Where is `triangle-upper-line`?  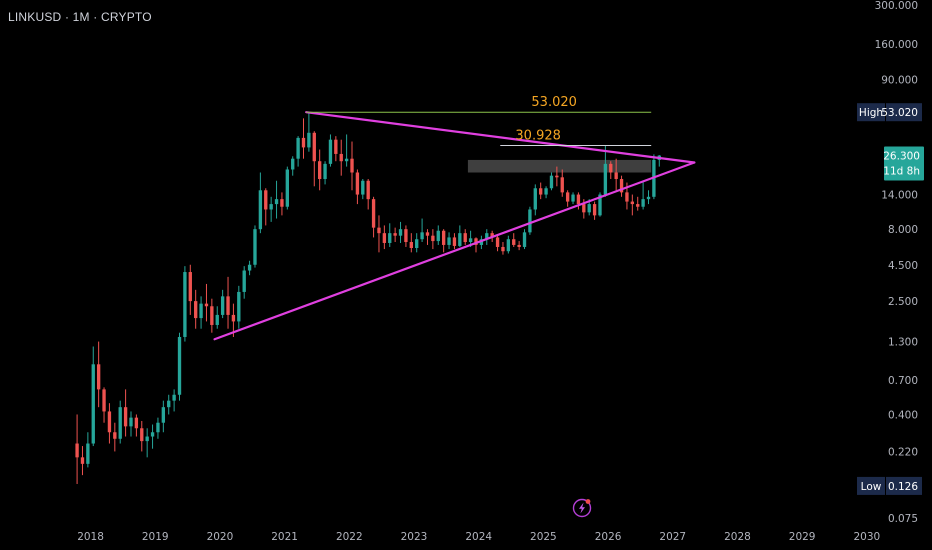
triangle-upper-line is located at coordinates (500, 137).